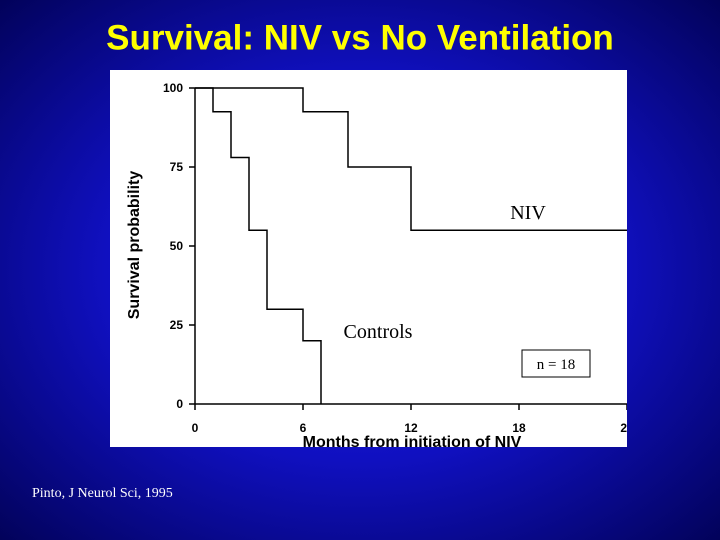 The height and width of the screenshot is (540, 720). I want to click on y-axis-label: Survival probability, so click(134, 245).